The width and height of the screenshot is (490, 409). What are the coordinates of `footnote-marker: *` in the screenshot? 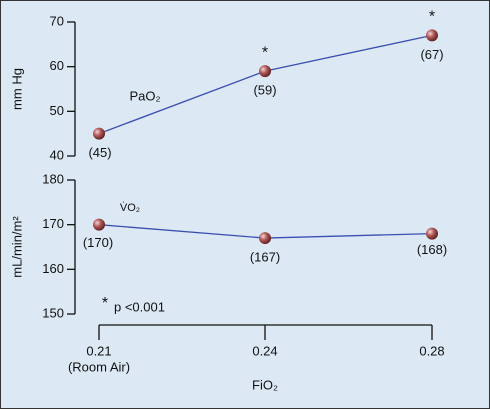 It's located at (105, 303).